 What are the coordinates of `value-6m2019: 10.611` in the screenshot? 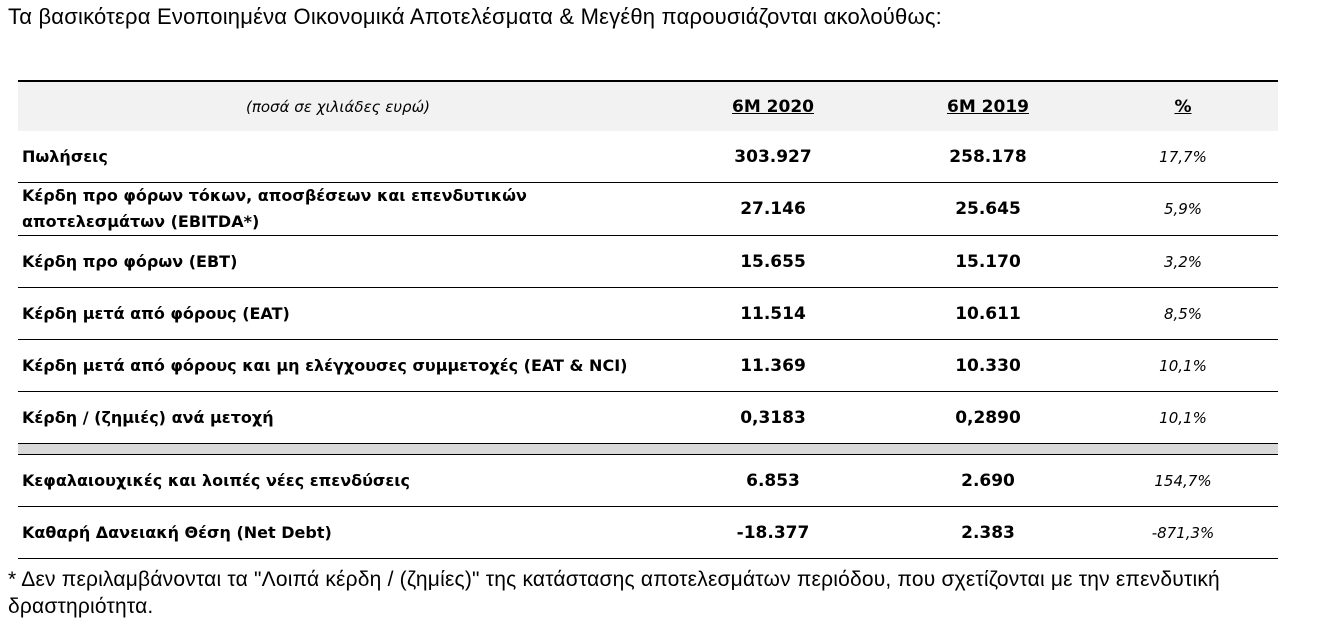 It's located at (988, 313).